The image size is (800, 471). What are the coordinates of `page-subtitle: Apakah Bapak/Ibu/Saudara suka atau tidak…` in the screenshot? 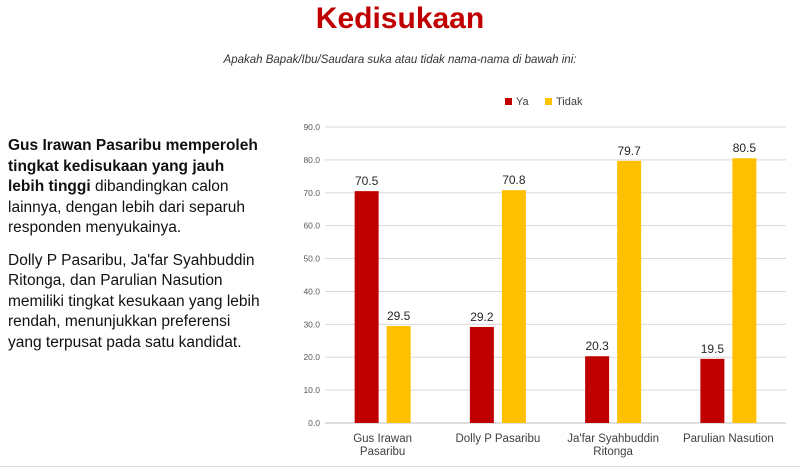 It's located at (400, 60).